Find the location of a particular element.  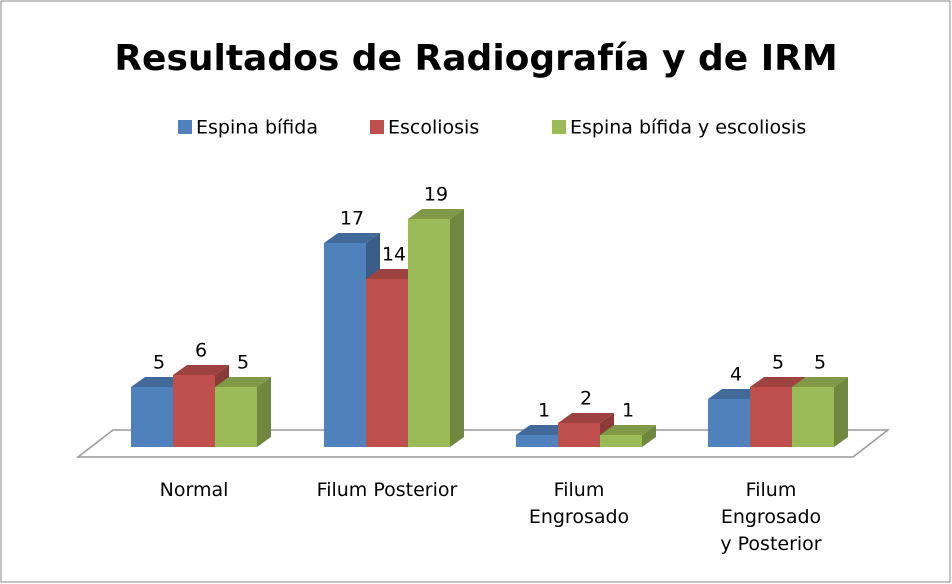

x-tick-label: Normal is located at coordinates (194, 490).